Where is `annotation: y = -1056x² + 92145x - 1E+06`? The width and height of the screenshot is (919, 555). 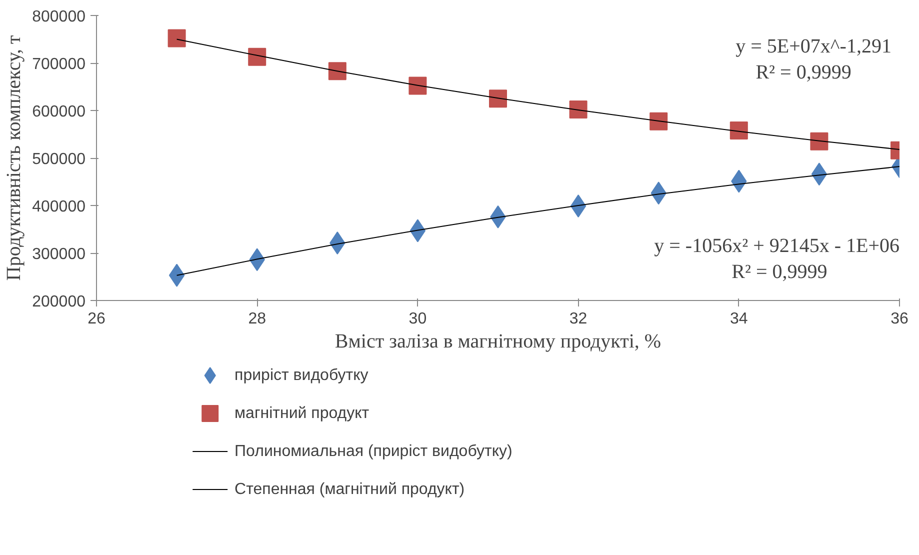
annotation: y = -1056x² + 92145x - 1E+06 is located at coordinates (777, 245).